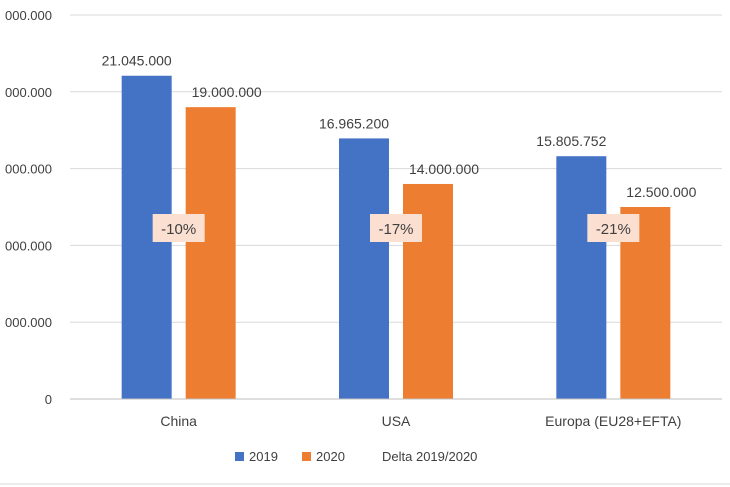  I want to click on data-label-2019-2: 15.805.752, so click(571, 141).